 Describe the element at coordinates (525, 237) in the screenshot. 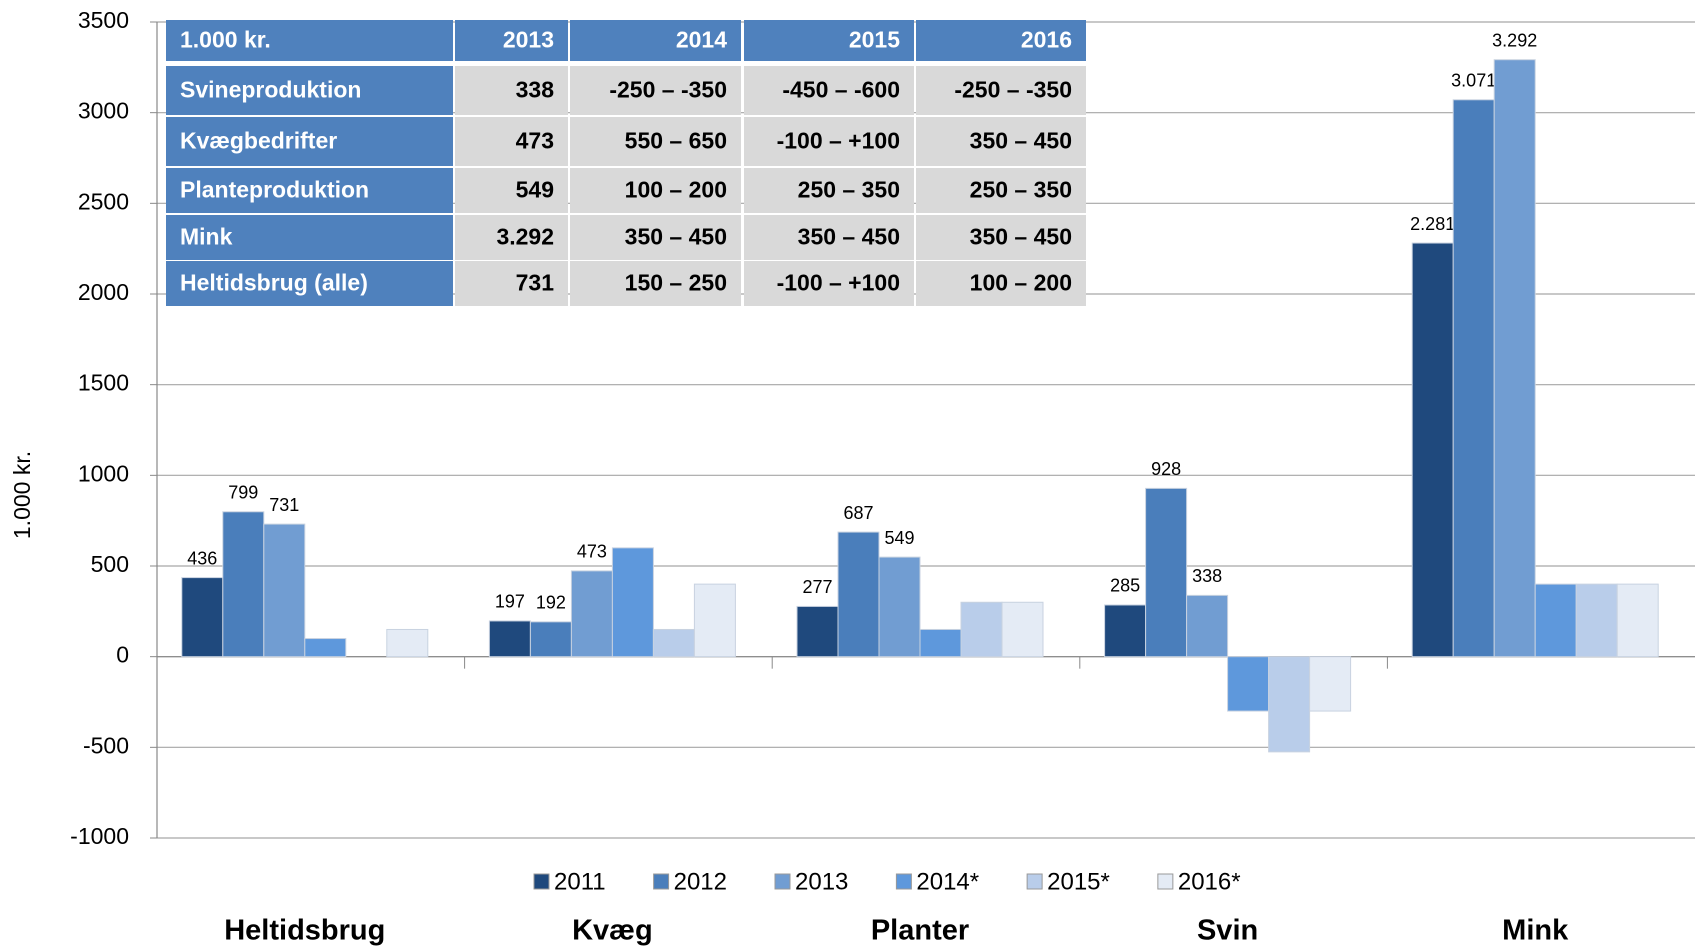

I see `table-text: 3.292` at that location.